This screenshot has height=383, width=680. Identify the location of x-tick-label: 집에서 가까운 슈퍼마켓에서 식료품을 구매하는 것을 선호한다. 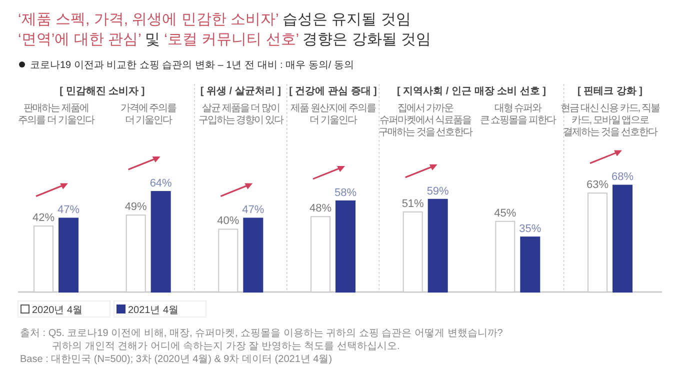
(426, 120).